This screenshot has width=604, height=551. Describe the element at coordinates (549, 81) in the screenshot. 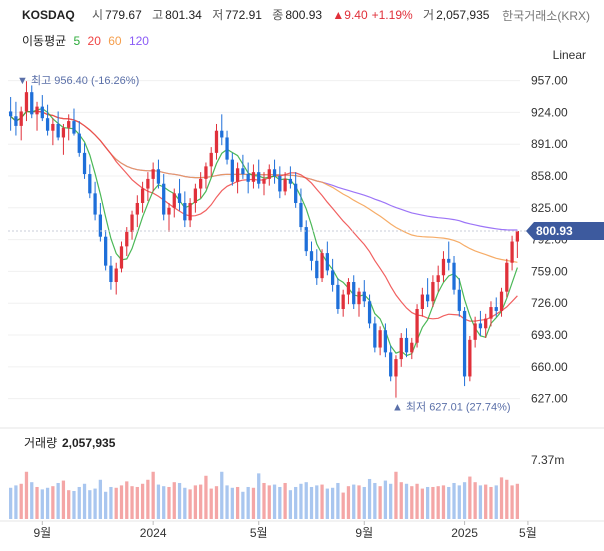

I see `y-tick-label: 957.00` at that location.